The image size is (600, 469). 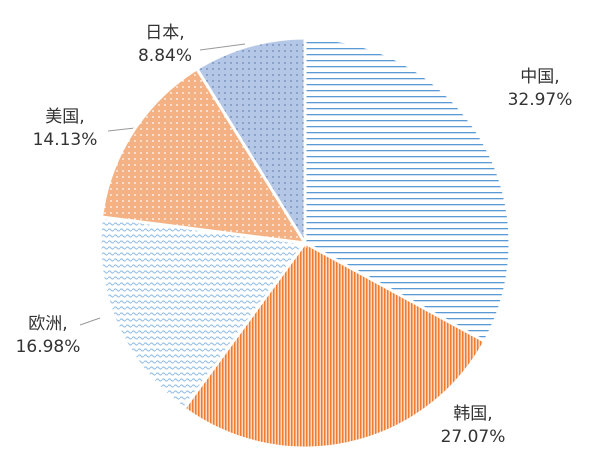 What do you see at coordinates (473, 437) in the screenshot?
I see `value-label: 27.07%` at bounding box center [473, 437].